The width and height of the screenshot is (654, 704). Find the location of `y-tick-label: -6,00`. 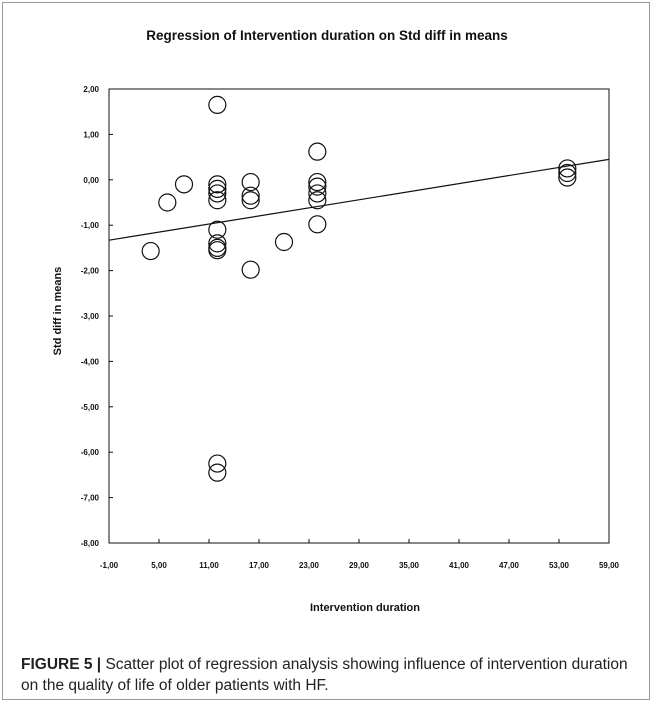

y-tick-label: -6,00 is located at coordinates (90, 452).